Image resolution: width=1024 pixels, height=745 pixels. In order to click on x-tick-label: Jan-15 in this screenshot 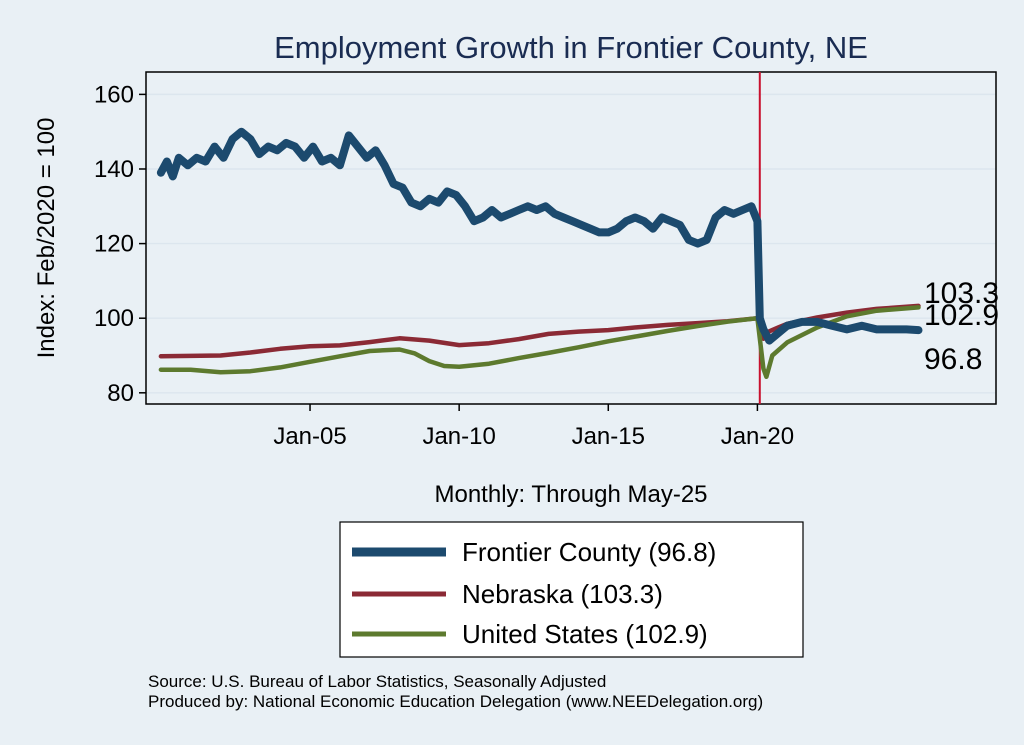, I will do `click(608, 436)`.